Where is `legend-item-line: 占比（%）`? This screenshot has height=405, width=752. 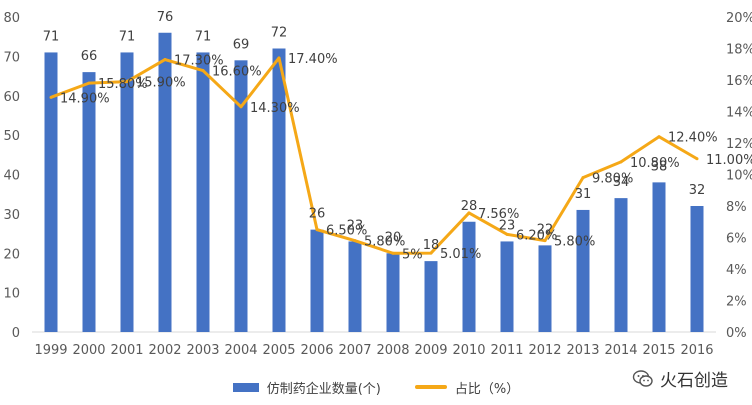
legend-item-line: 占比（%） is located at coordinates (466, 387).